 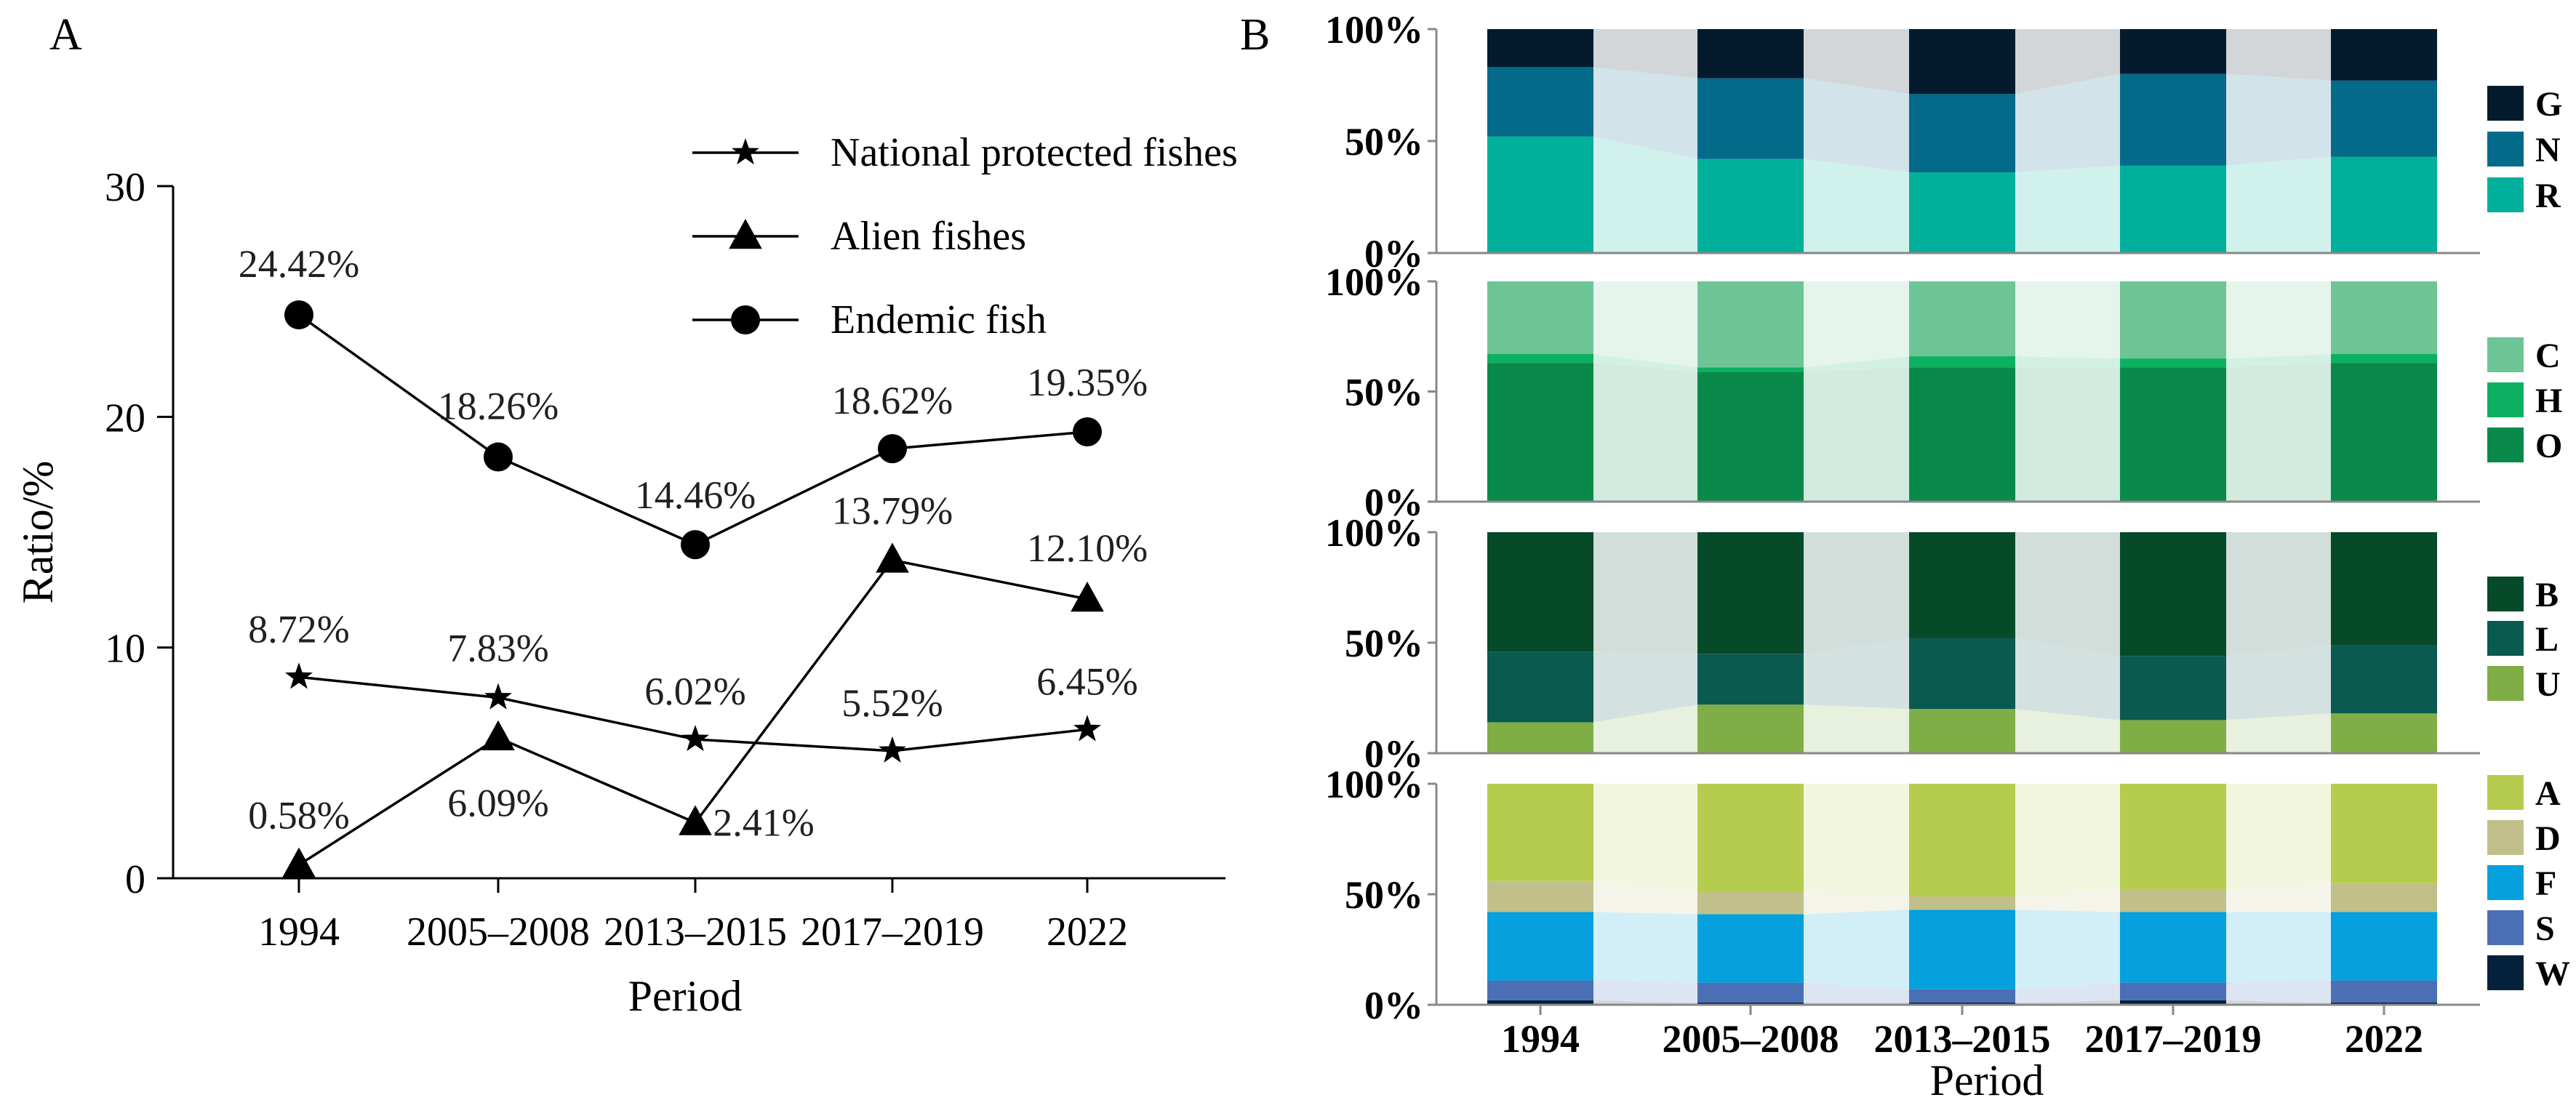 What do you see at coordinates (2552, 974) in the screenshot?
I see `legend-label: W` at bounding box center [2552, 974].